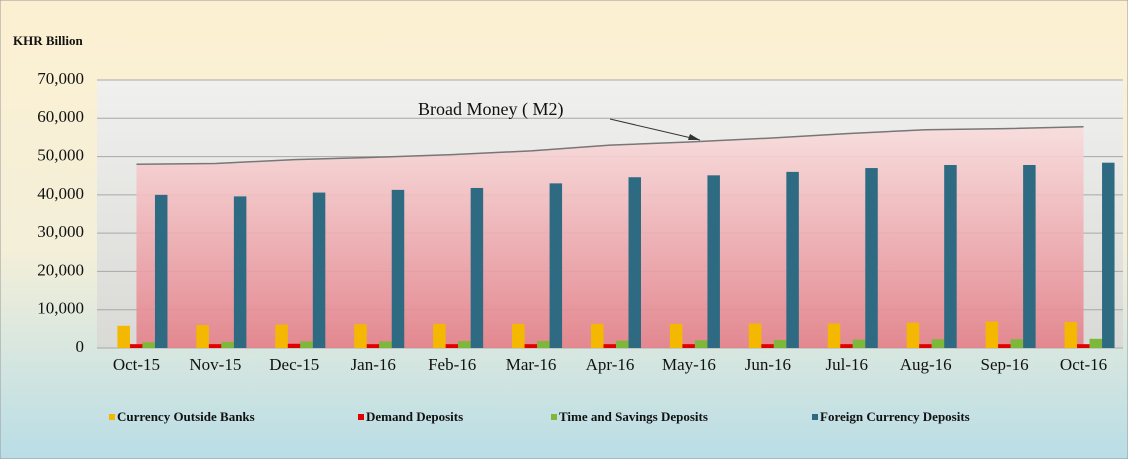  Describe the element at coordinates (60, 308) in the screenshot. I see `y-tick-label: 10,000` at that location.